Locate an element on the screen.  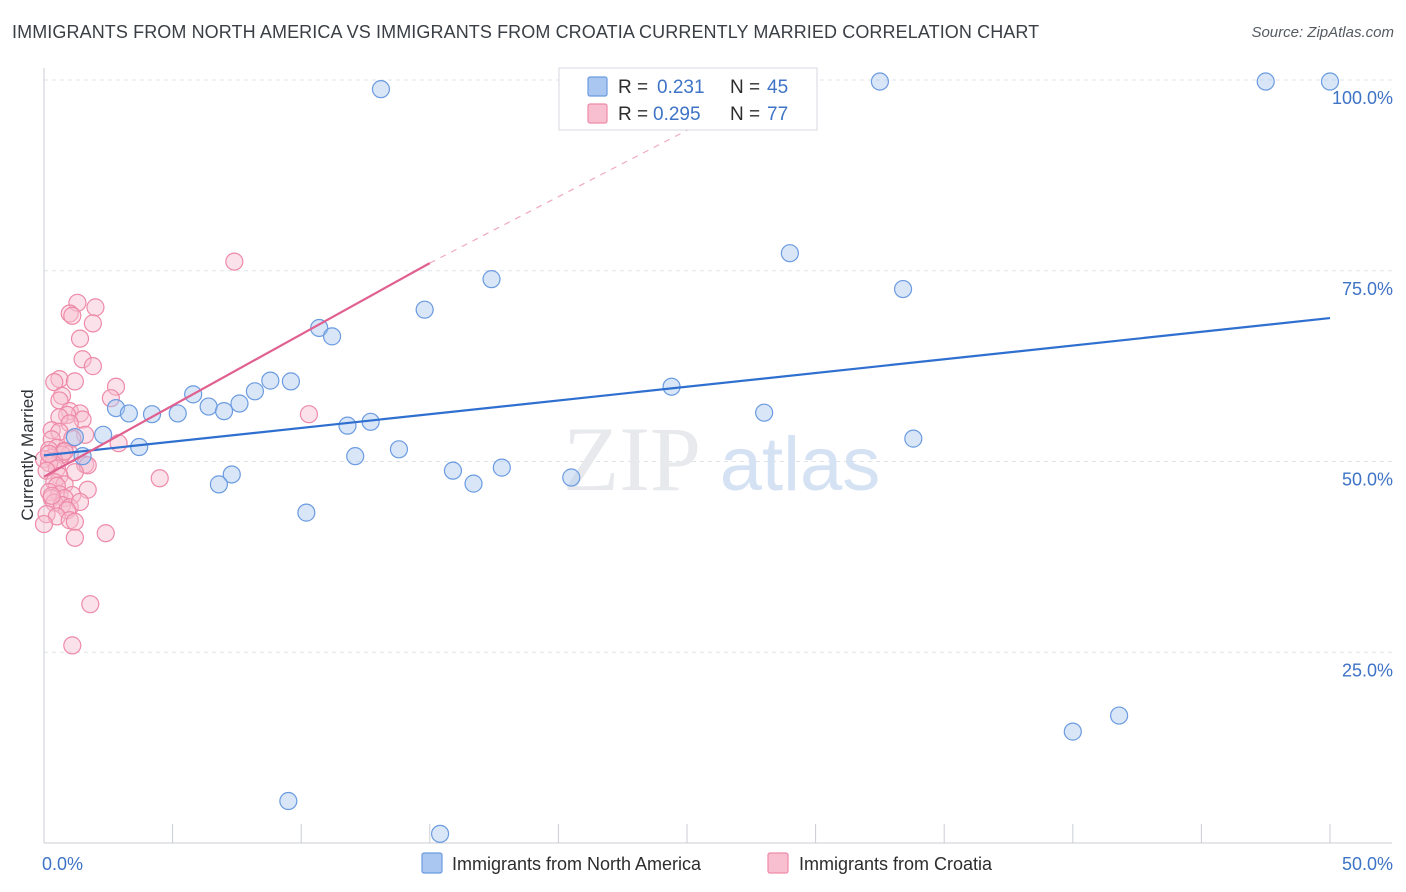
y-tick-labels: 100.0% 75.0% 50.0% 25.0% is located at coordinates (1362, 384).